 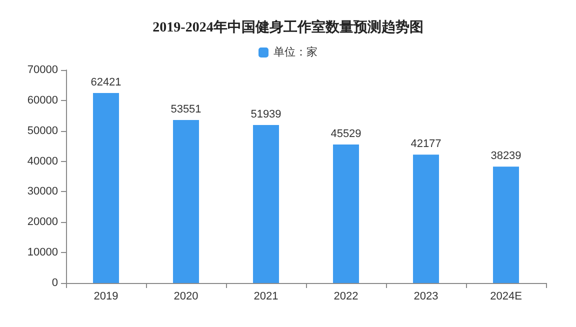 I want to click on x-tick-label: 2023, so click(x=426, y=296).